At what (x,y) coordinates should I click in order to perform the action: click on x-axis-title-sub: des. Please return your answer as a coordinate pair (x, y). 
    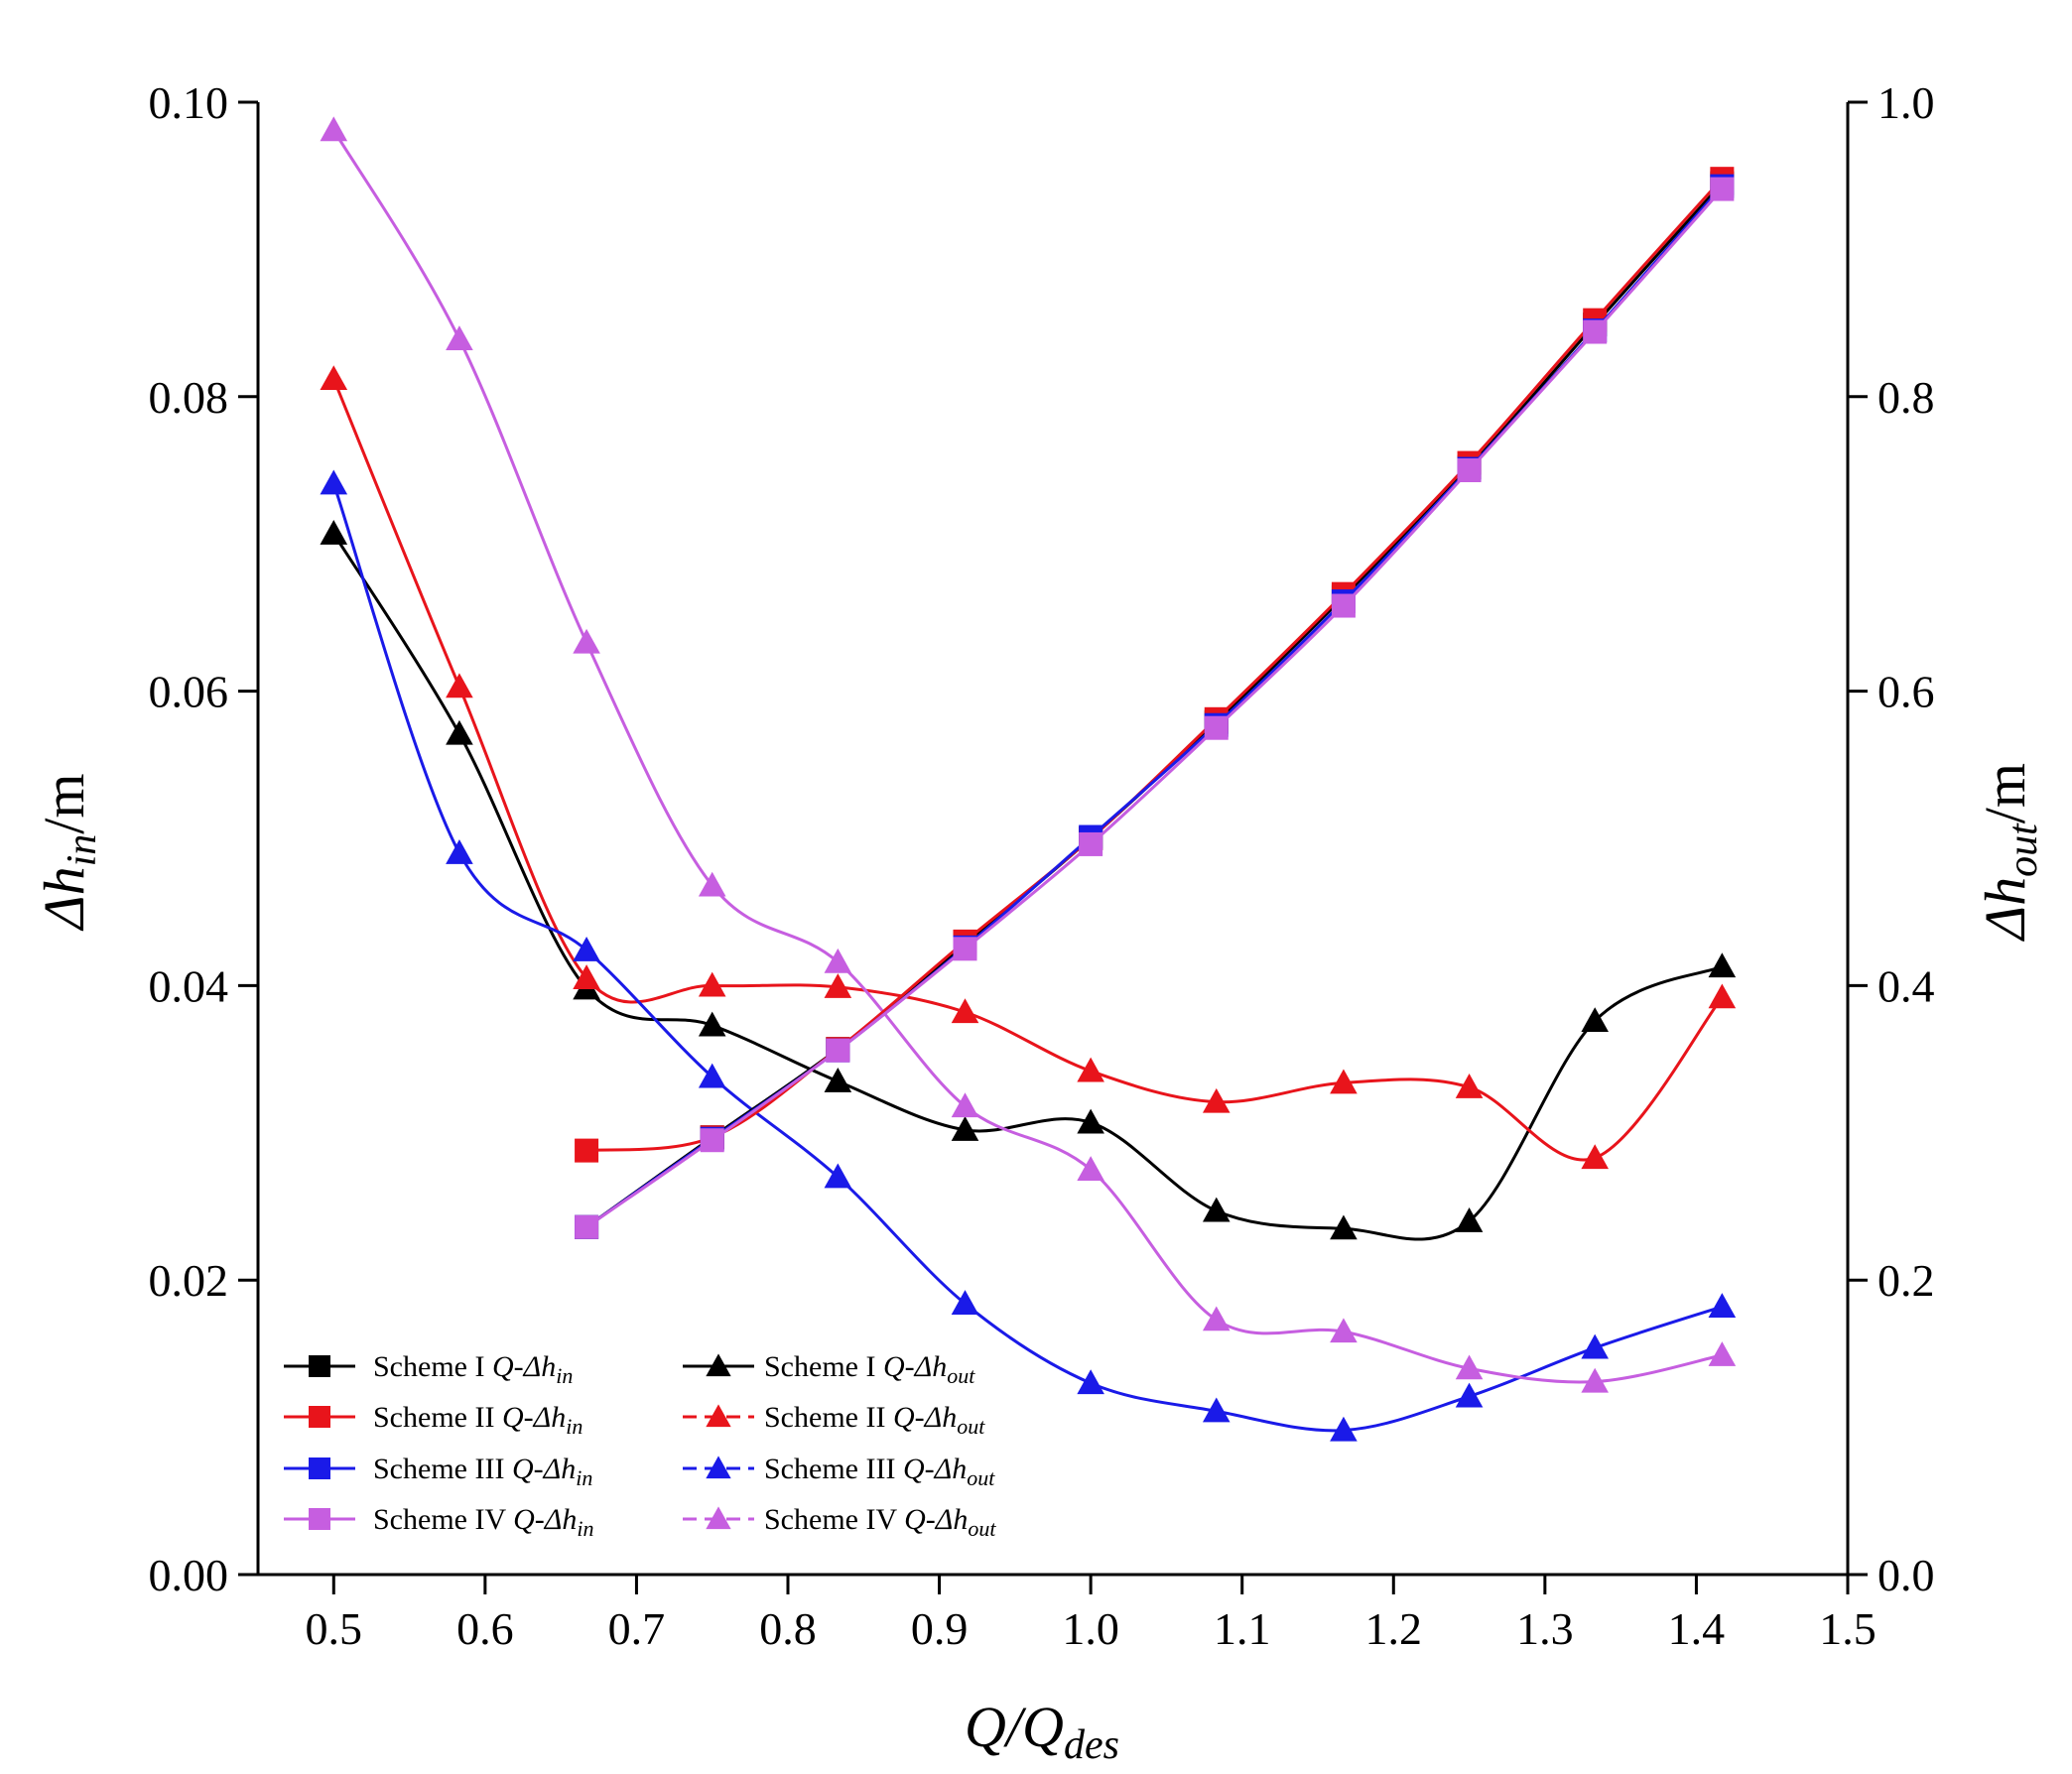
    Looking at the image, I should click on (1091, 1745).